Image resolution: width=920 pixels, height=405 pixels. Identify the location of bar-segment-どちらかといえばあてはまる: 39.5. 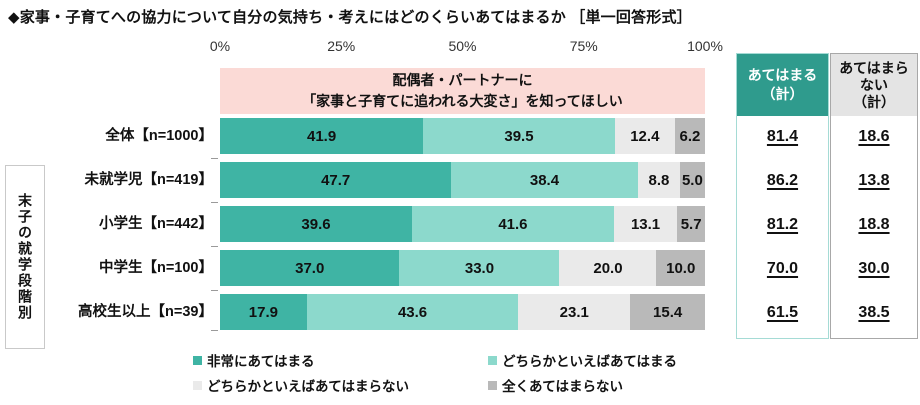
(519, 136).